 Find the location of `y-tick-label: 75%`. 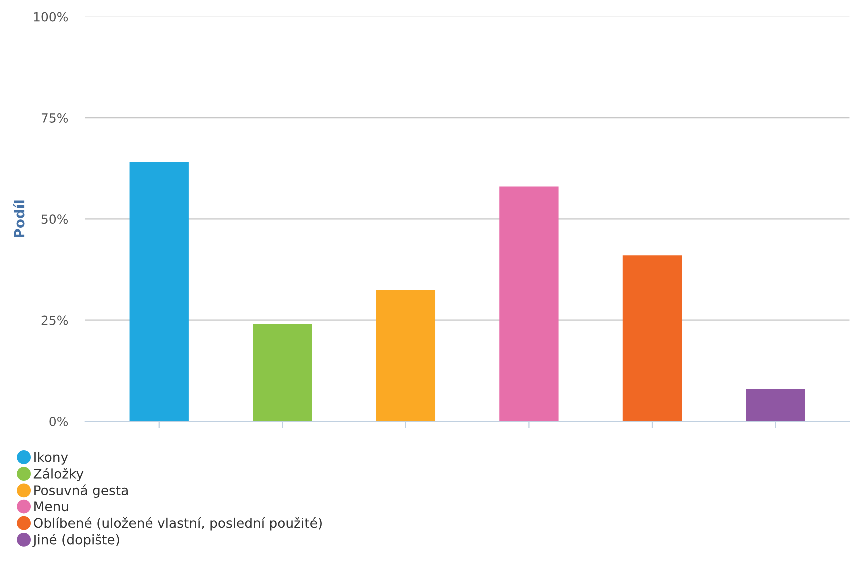

y-tick-label: 75% is located at coordinates (55, 118).